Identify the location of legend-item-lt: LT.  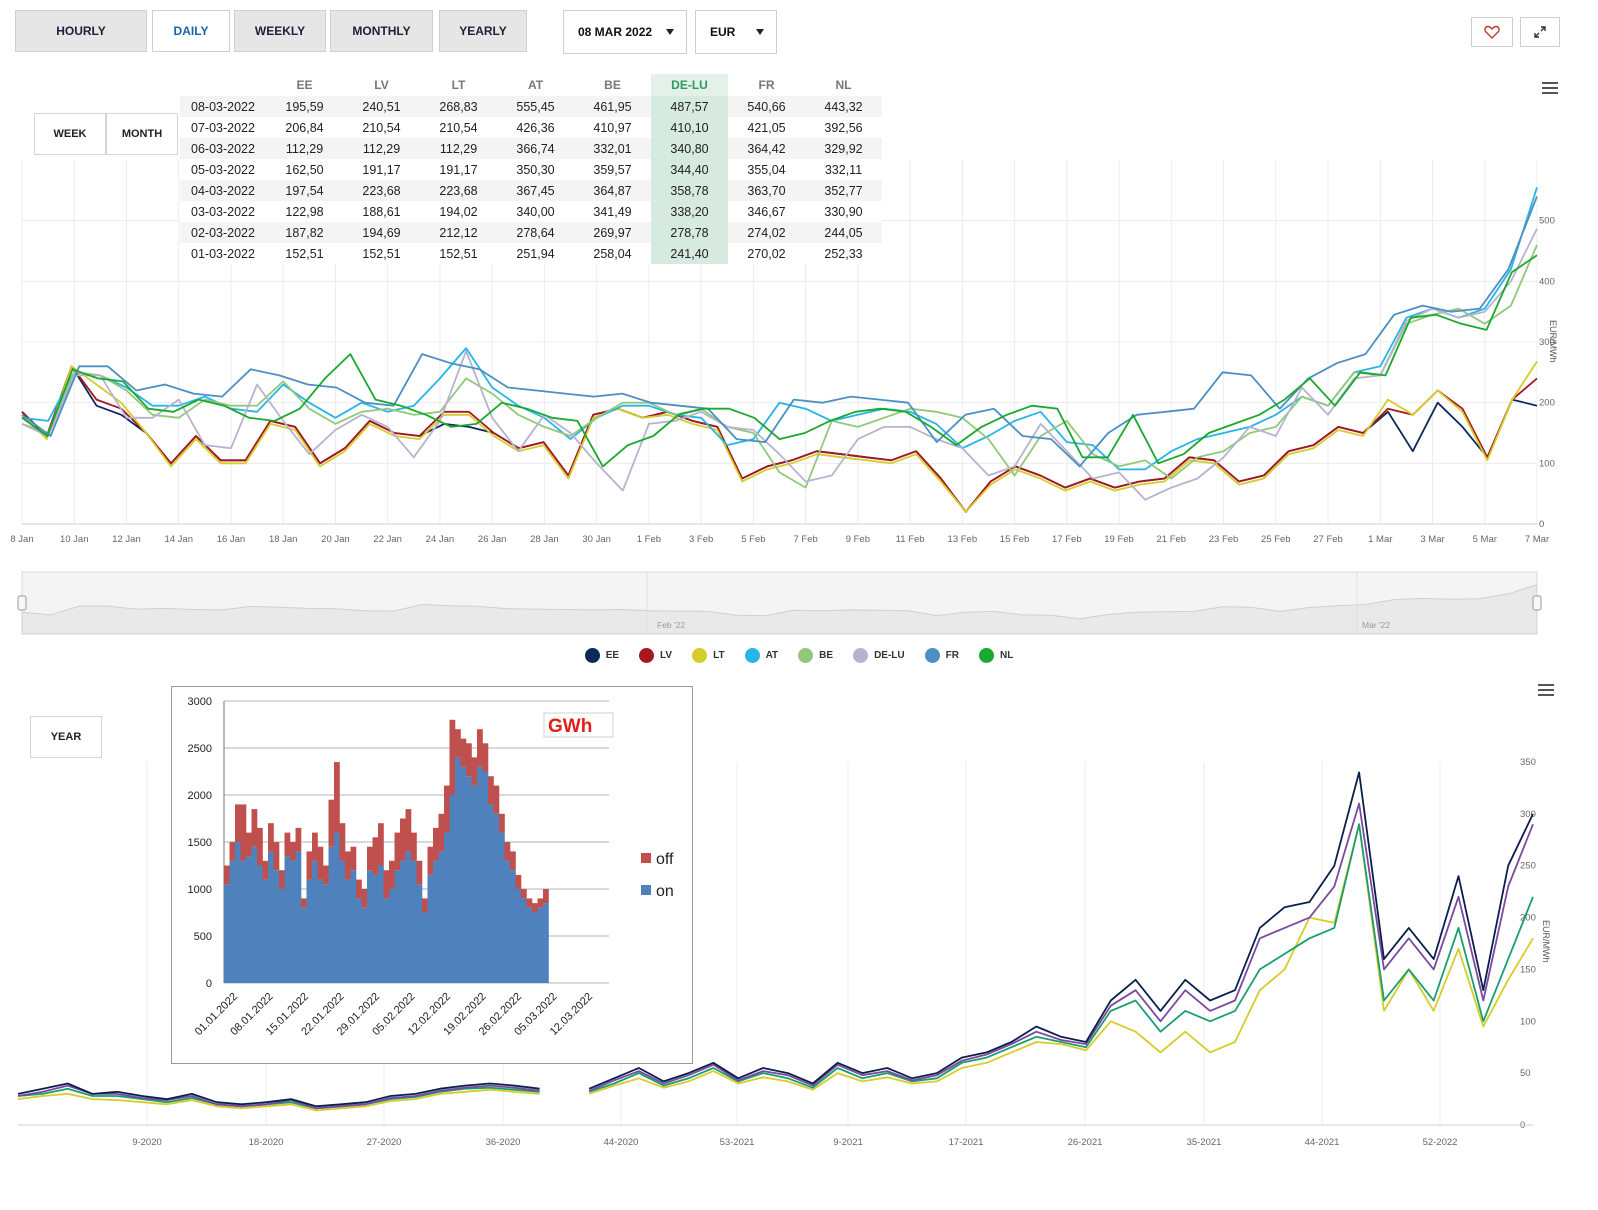
(708, 655).